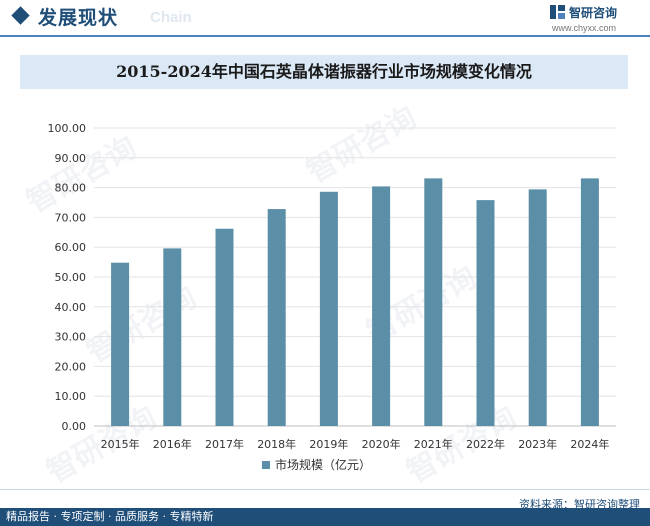  Describe the element at coordinates (276, 444) in the screenshot. I see `x-tick-label: 2018年` at that location.